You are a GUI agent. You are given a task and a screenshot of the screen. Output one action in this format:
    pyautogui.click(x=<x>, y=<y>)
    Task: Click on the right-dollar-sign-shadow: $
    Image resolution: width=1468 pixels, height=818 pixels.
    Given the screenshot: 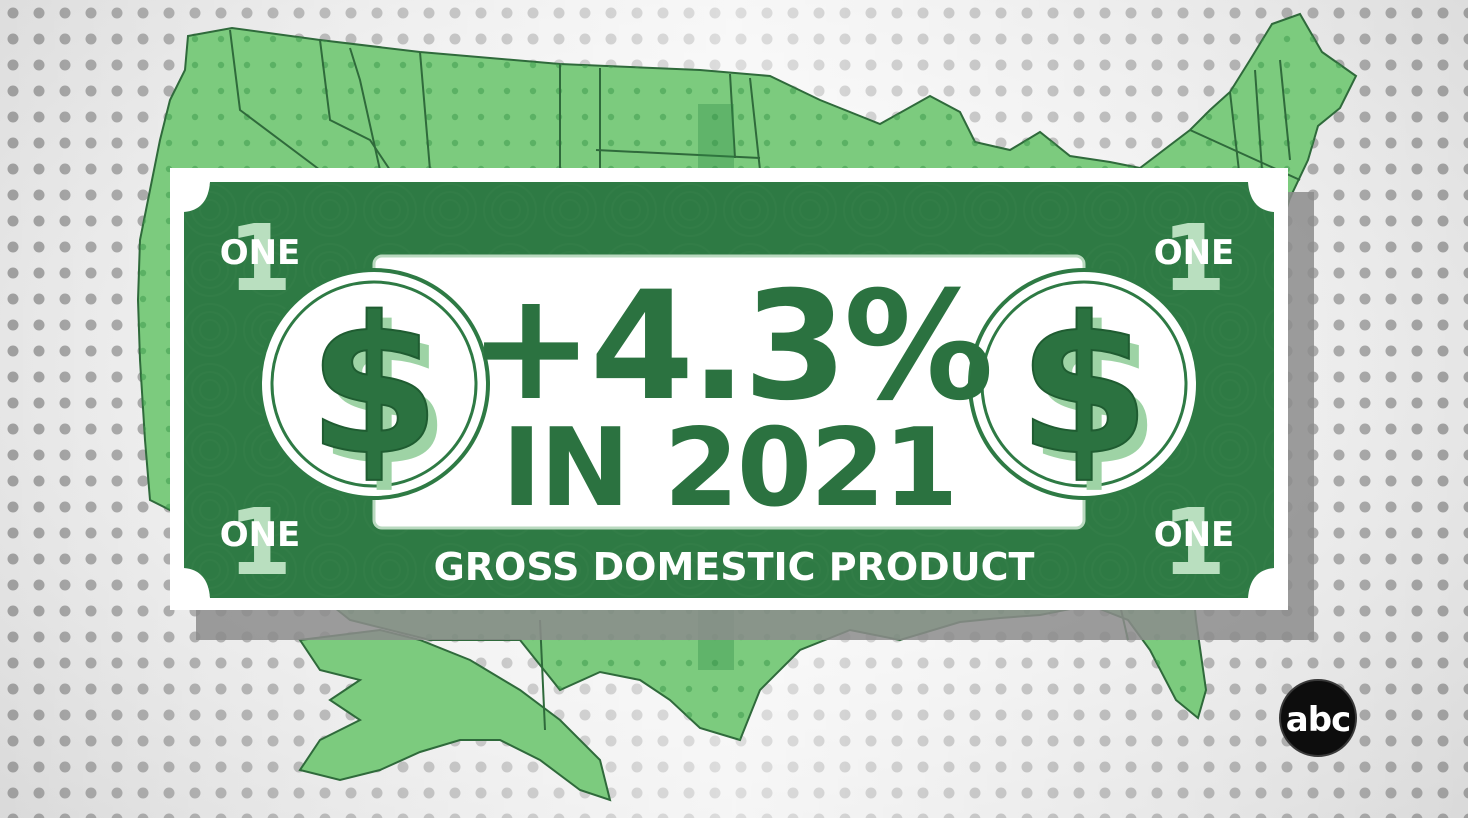 What is the action you would take?
    pyautogui.click(x=1094, y=396)
    